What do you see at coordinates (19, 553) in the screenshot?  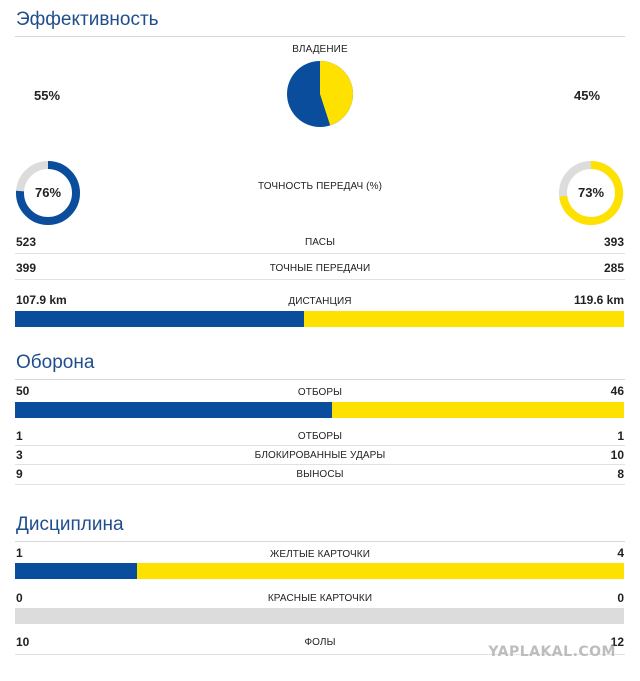 I see `yellow-cards-left-value: 1` at bounding box center [19, 553].